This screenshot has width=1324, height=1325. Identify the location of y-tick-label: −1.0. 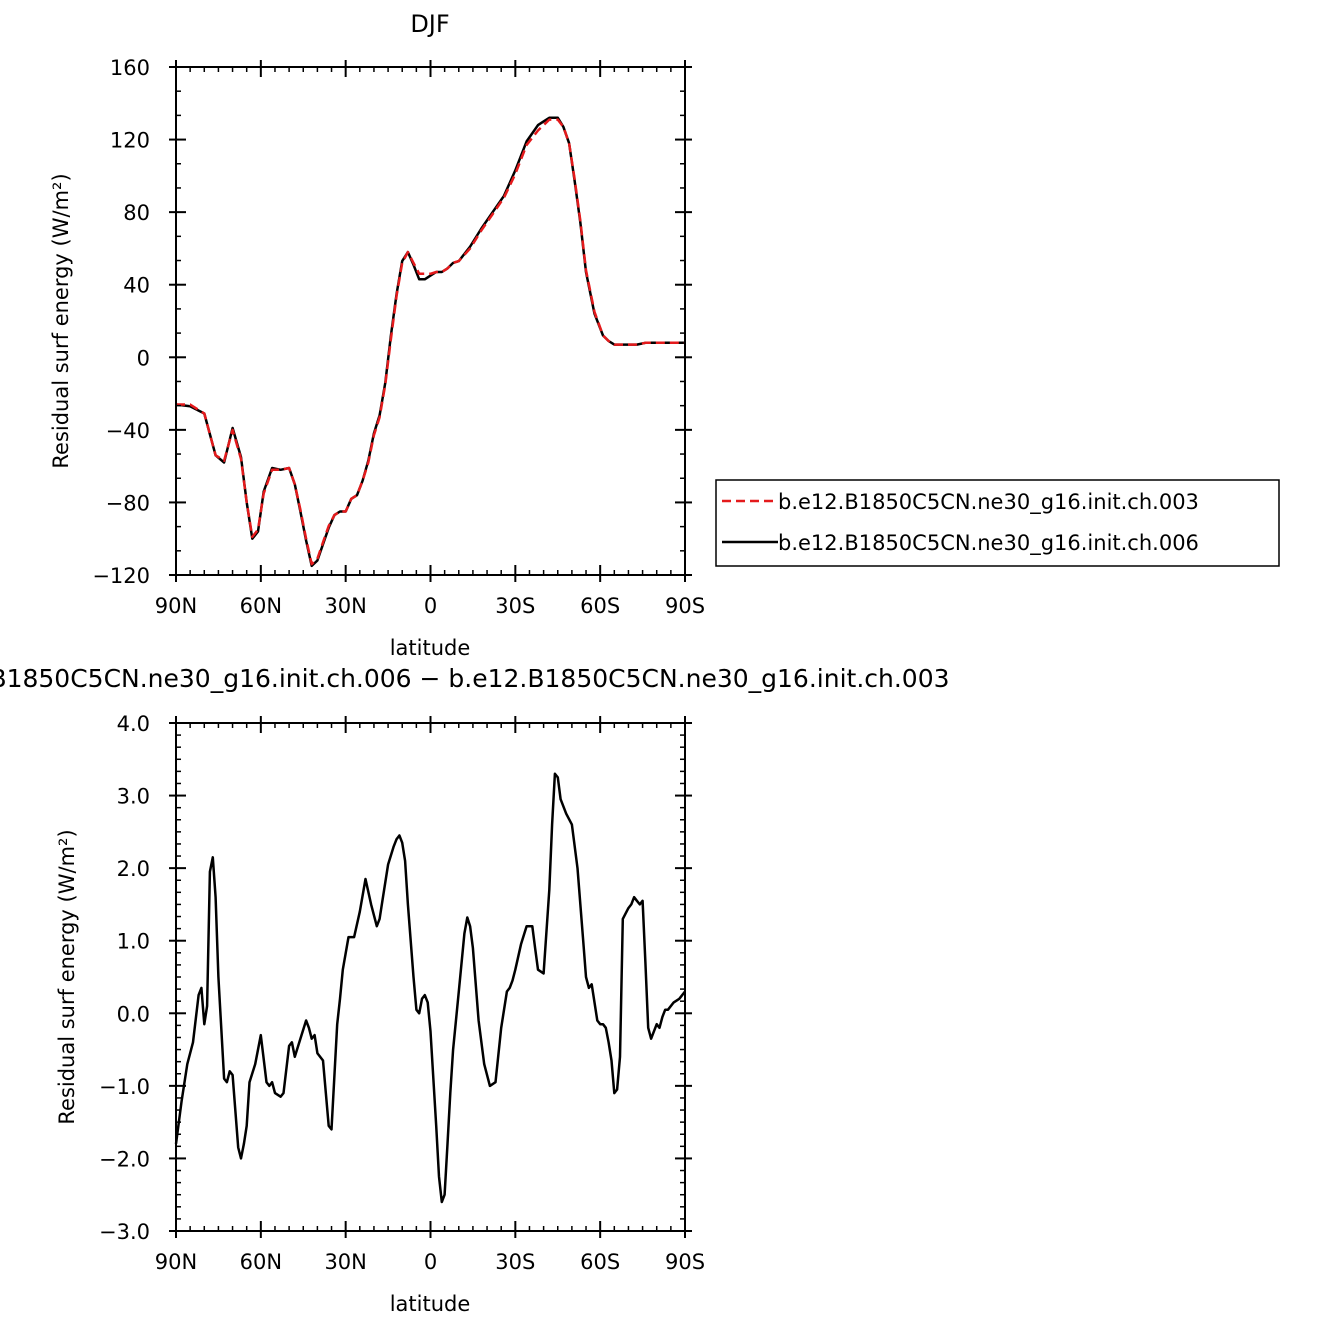
(124, 1087).